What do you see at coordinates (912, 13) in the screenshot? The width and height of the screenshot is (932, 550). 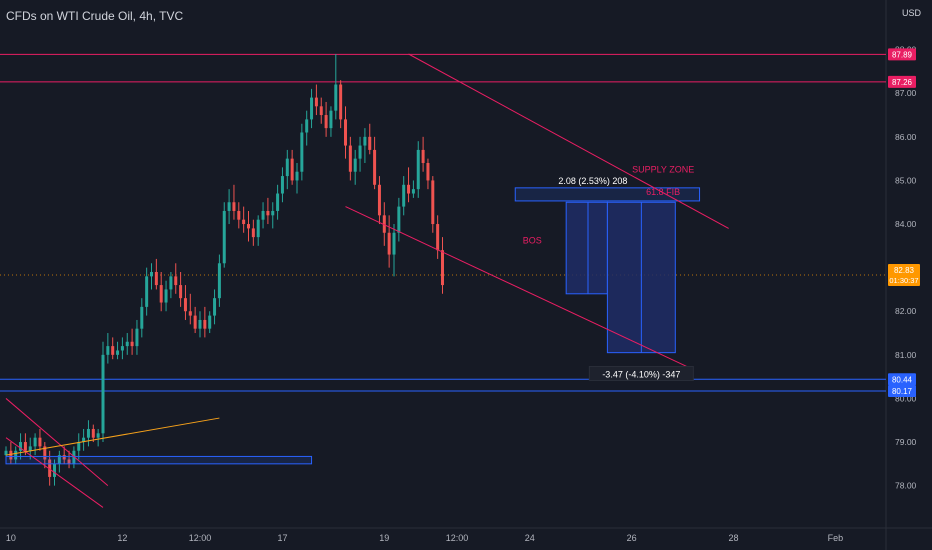 I see `currency-label: USD` at bounding box center [912, 13].